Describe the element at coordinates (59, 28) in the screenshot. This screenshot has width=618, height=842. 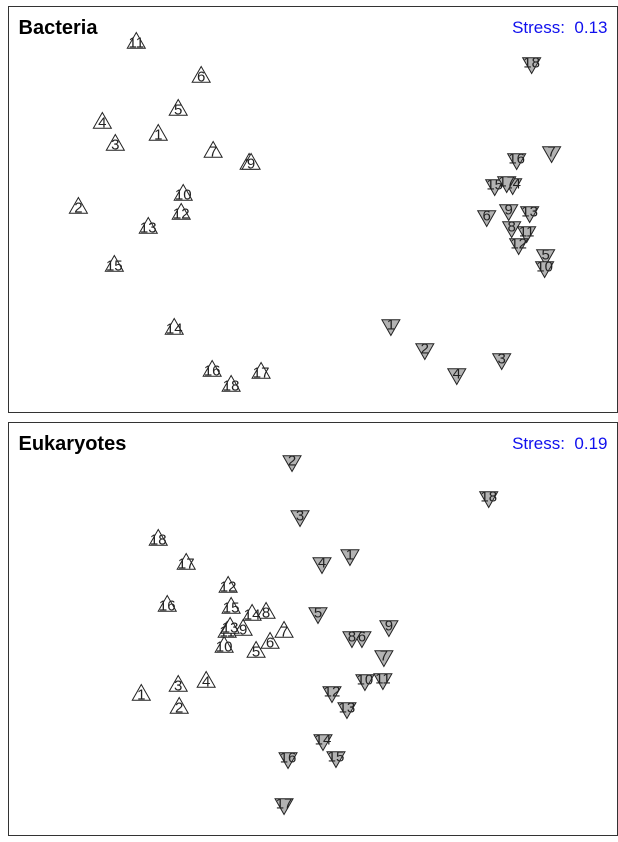
I see `panel-title: Bacteria` at that location.